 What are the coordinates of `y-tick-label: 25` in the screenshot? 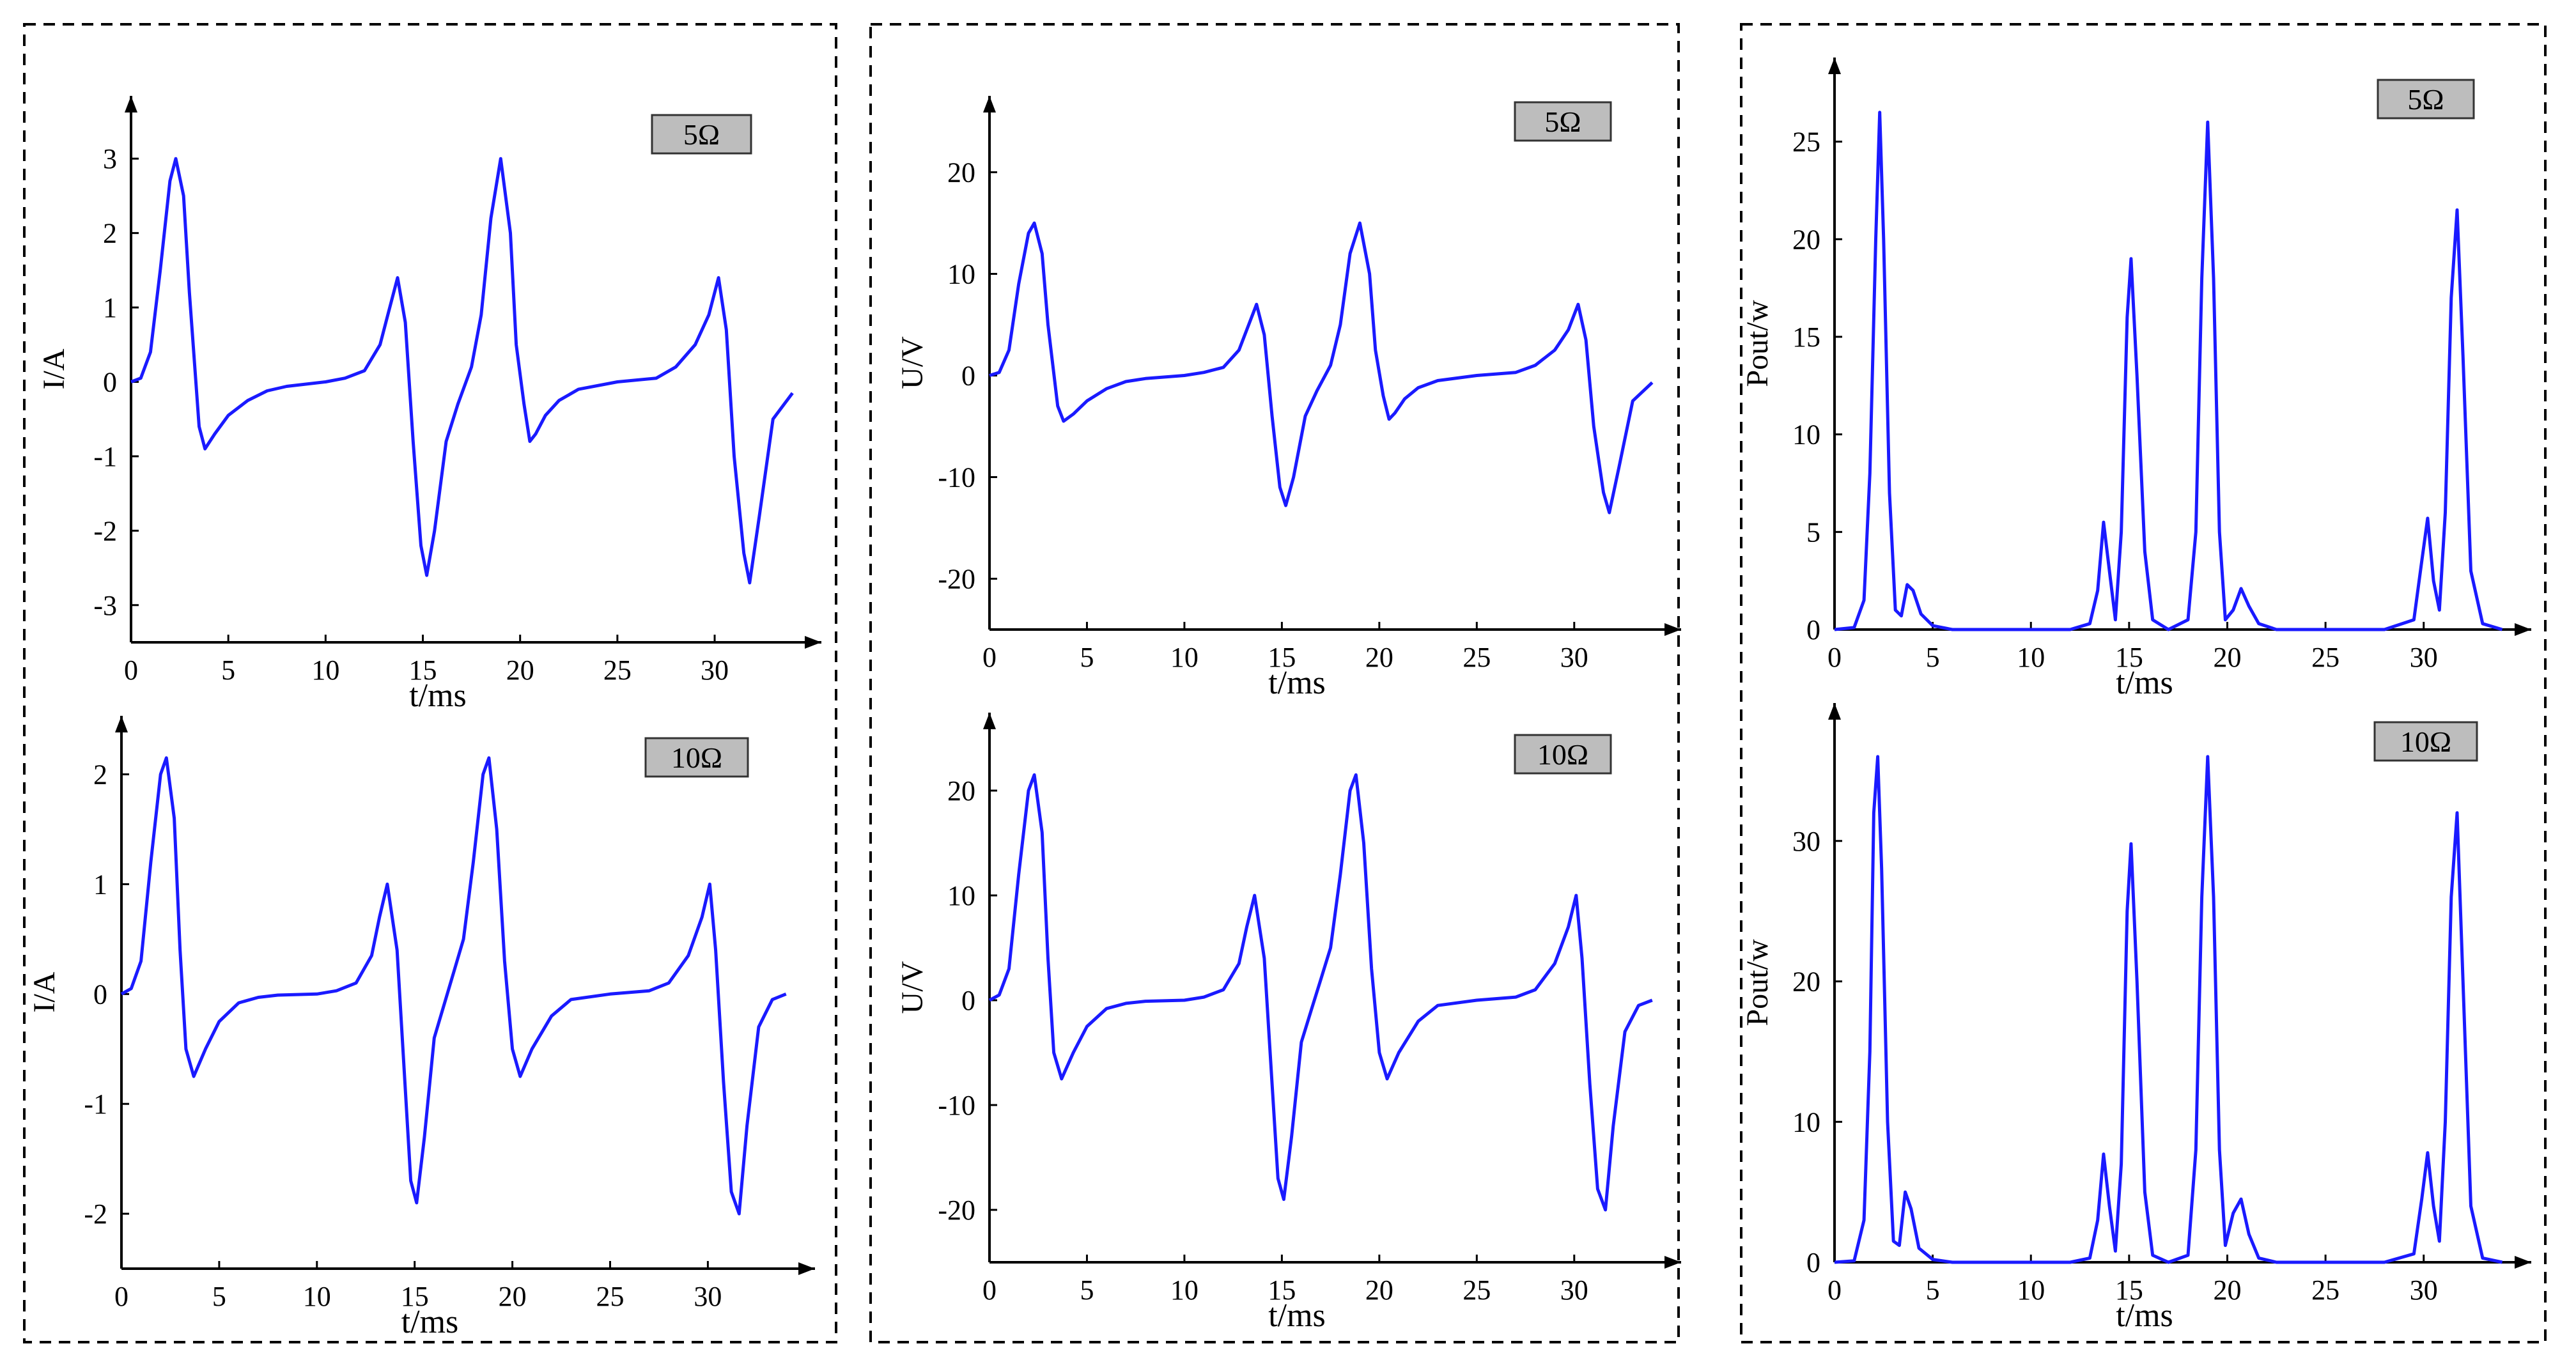 It's located at (1806, 142).